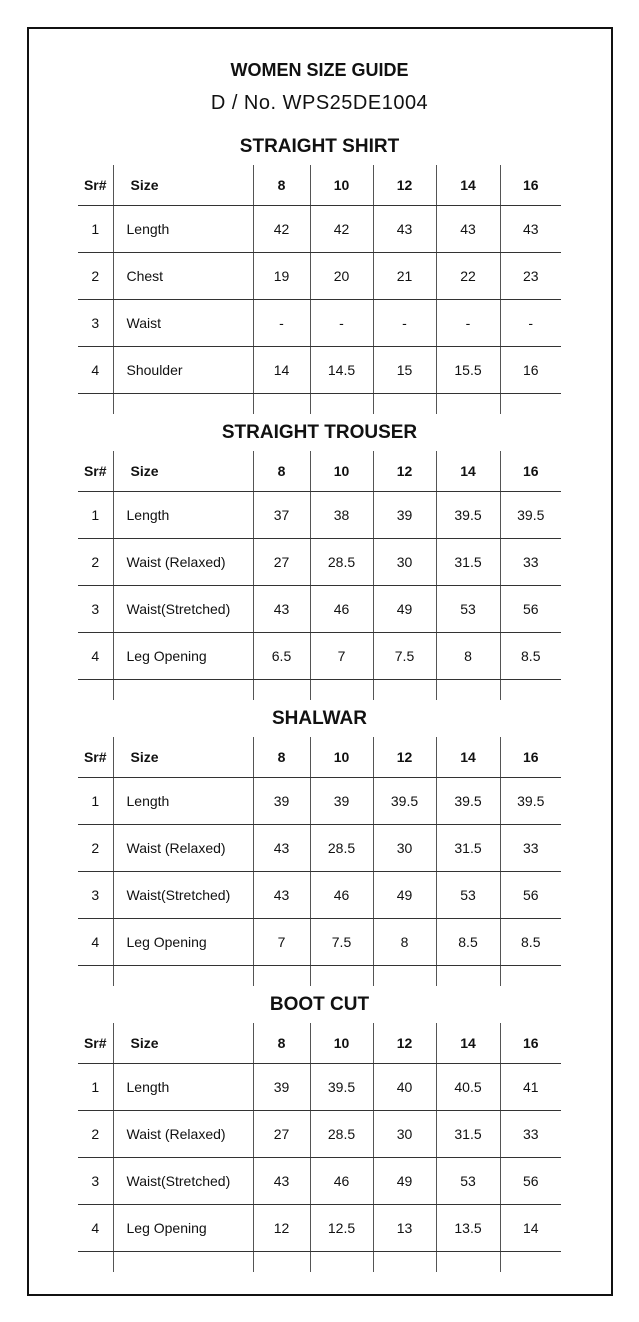 The height and width of the screenshot is (1322, 639). Describe the element at coordinates (182, 656) in the screenshot. I see `table-cell: Leg Opening` at that location.